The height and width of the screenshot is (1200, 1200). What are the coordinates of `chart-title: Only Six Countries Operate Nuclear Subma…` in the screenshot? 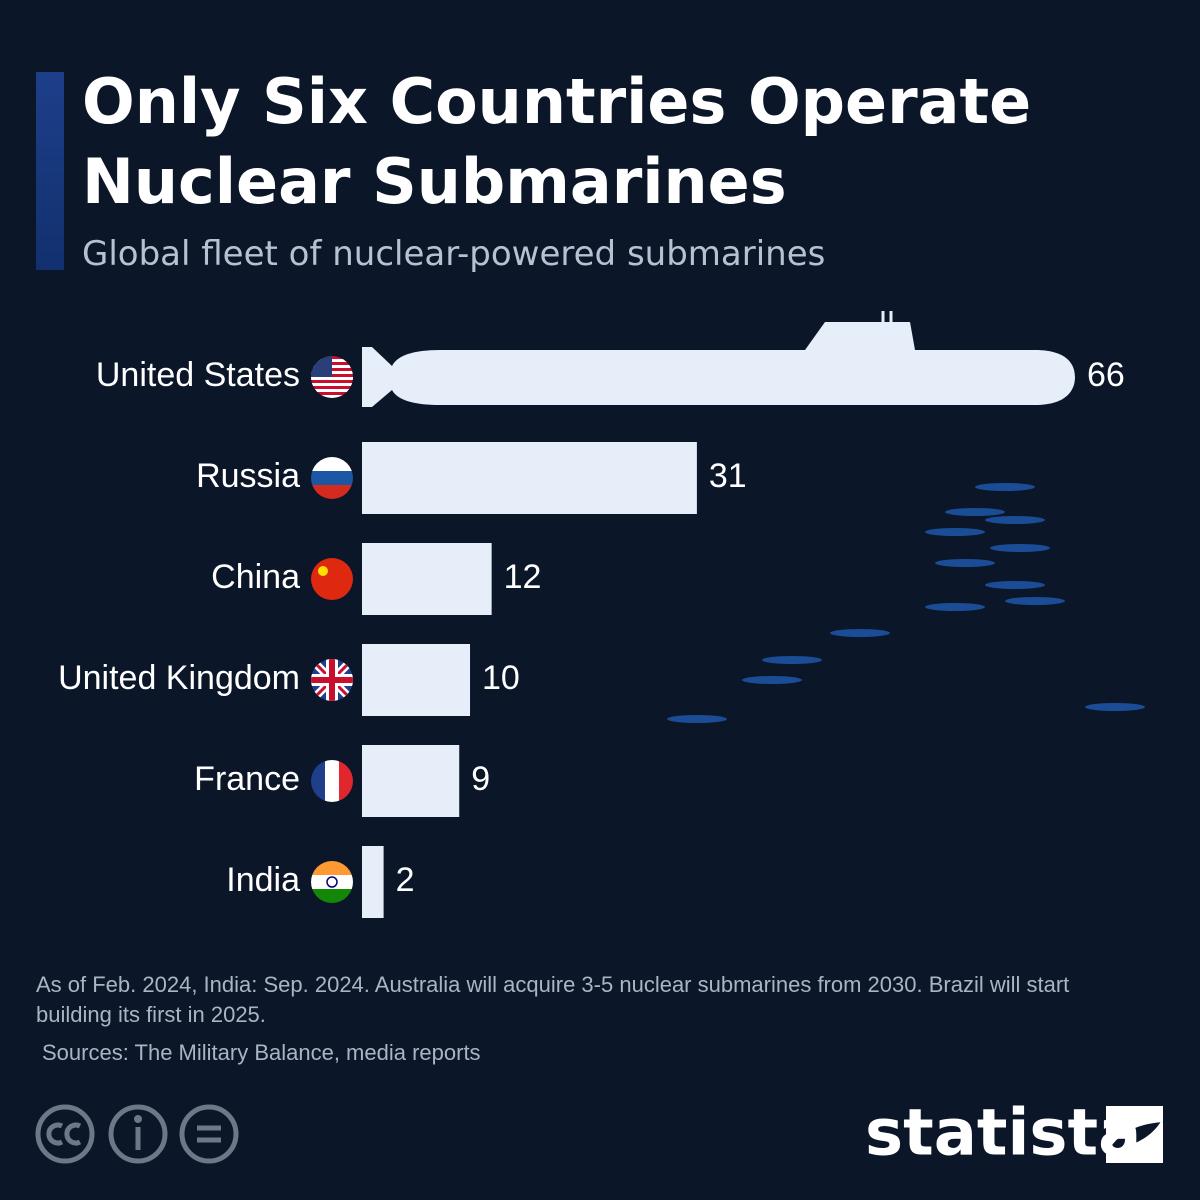 It's located at (557, 141).